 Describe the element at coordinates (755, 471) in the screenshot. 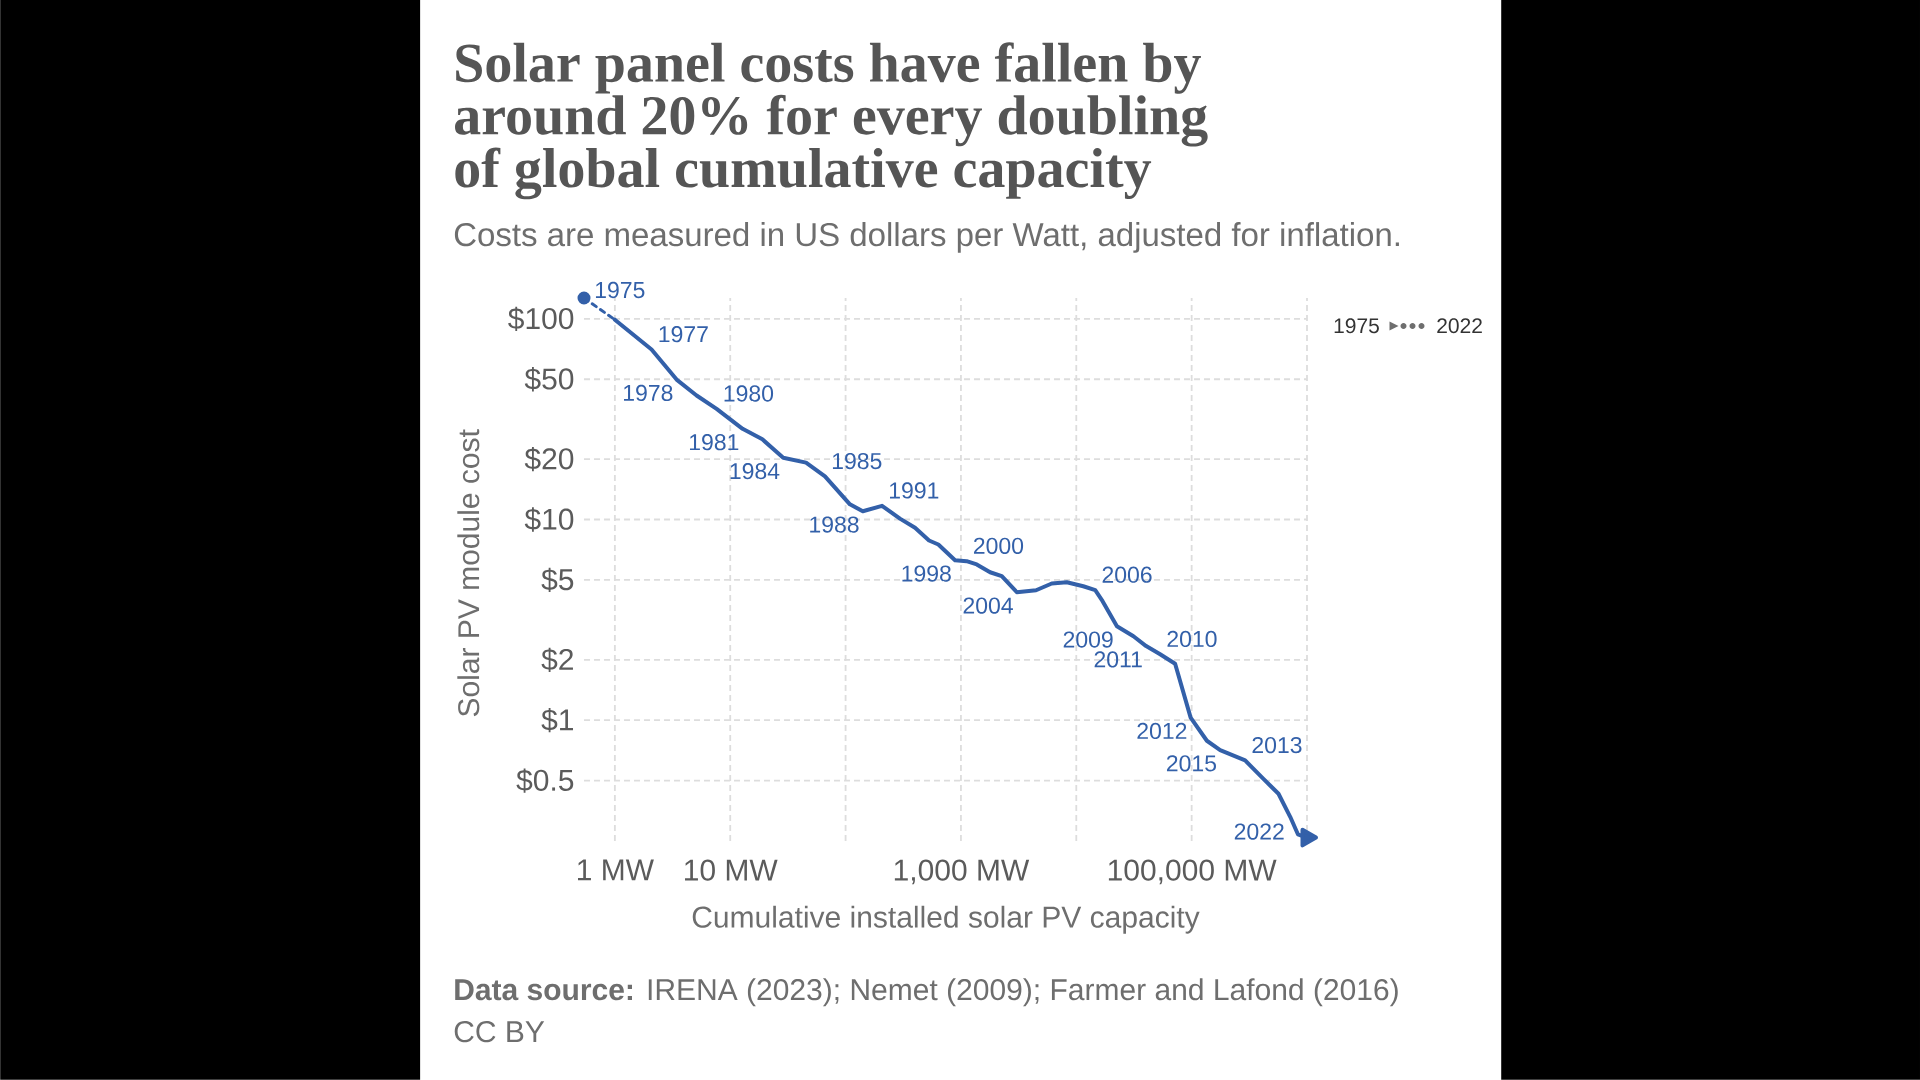

I see `annotation: 1984` at that location.